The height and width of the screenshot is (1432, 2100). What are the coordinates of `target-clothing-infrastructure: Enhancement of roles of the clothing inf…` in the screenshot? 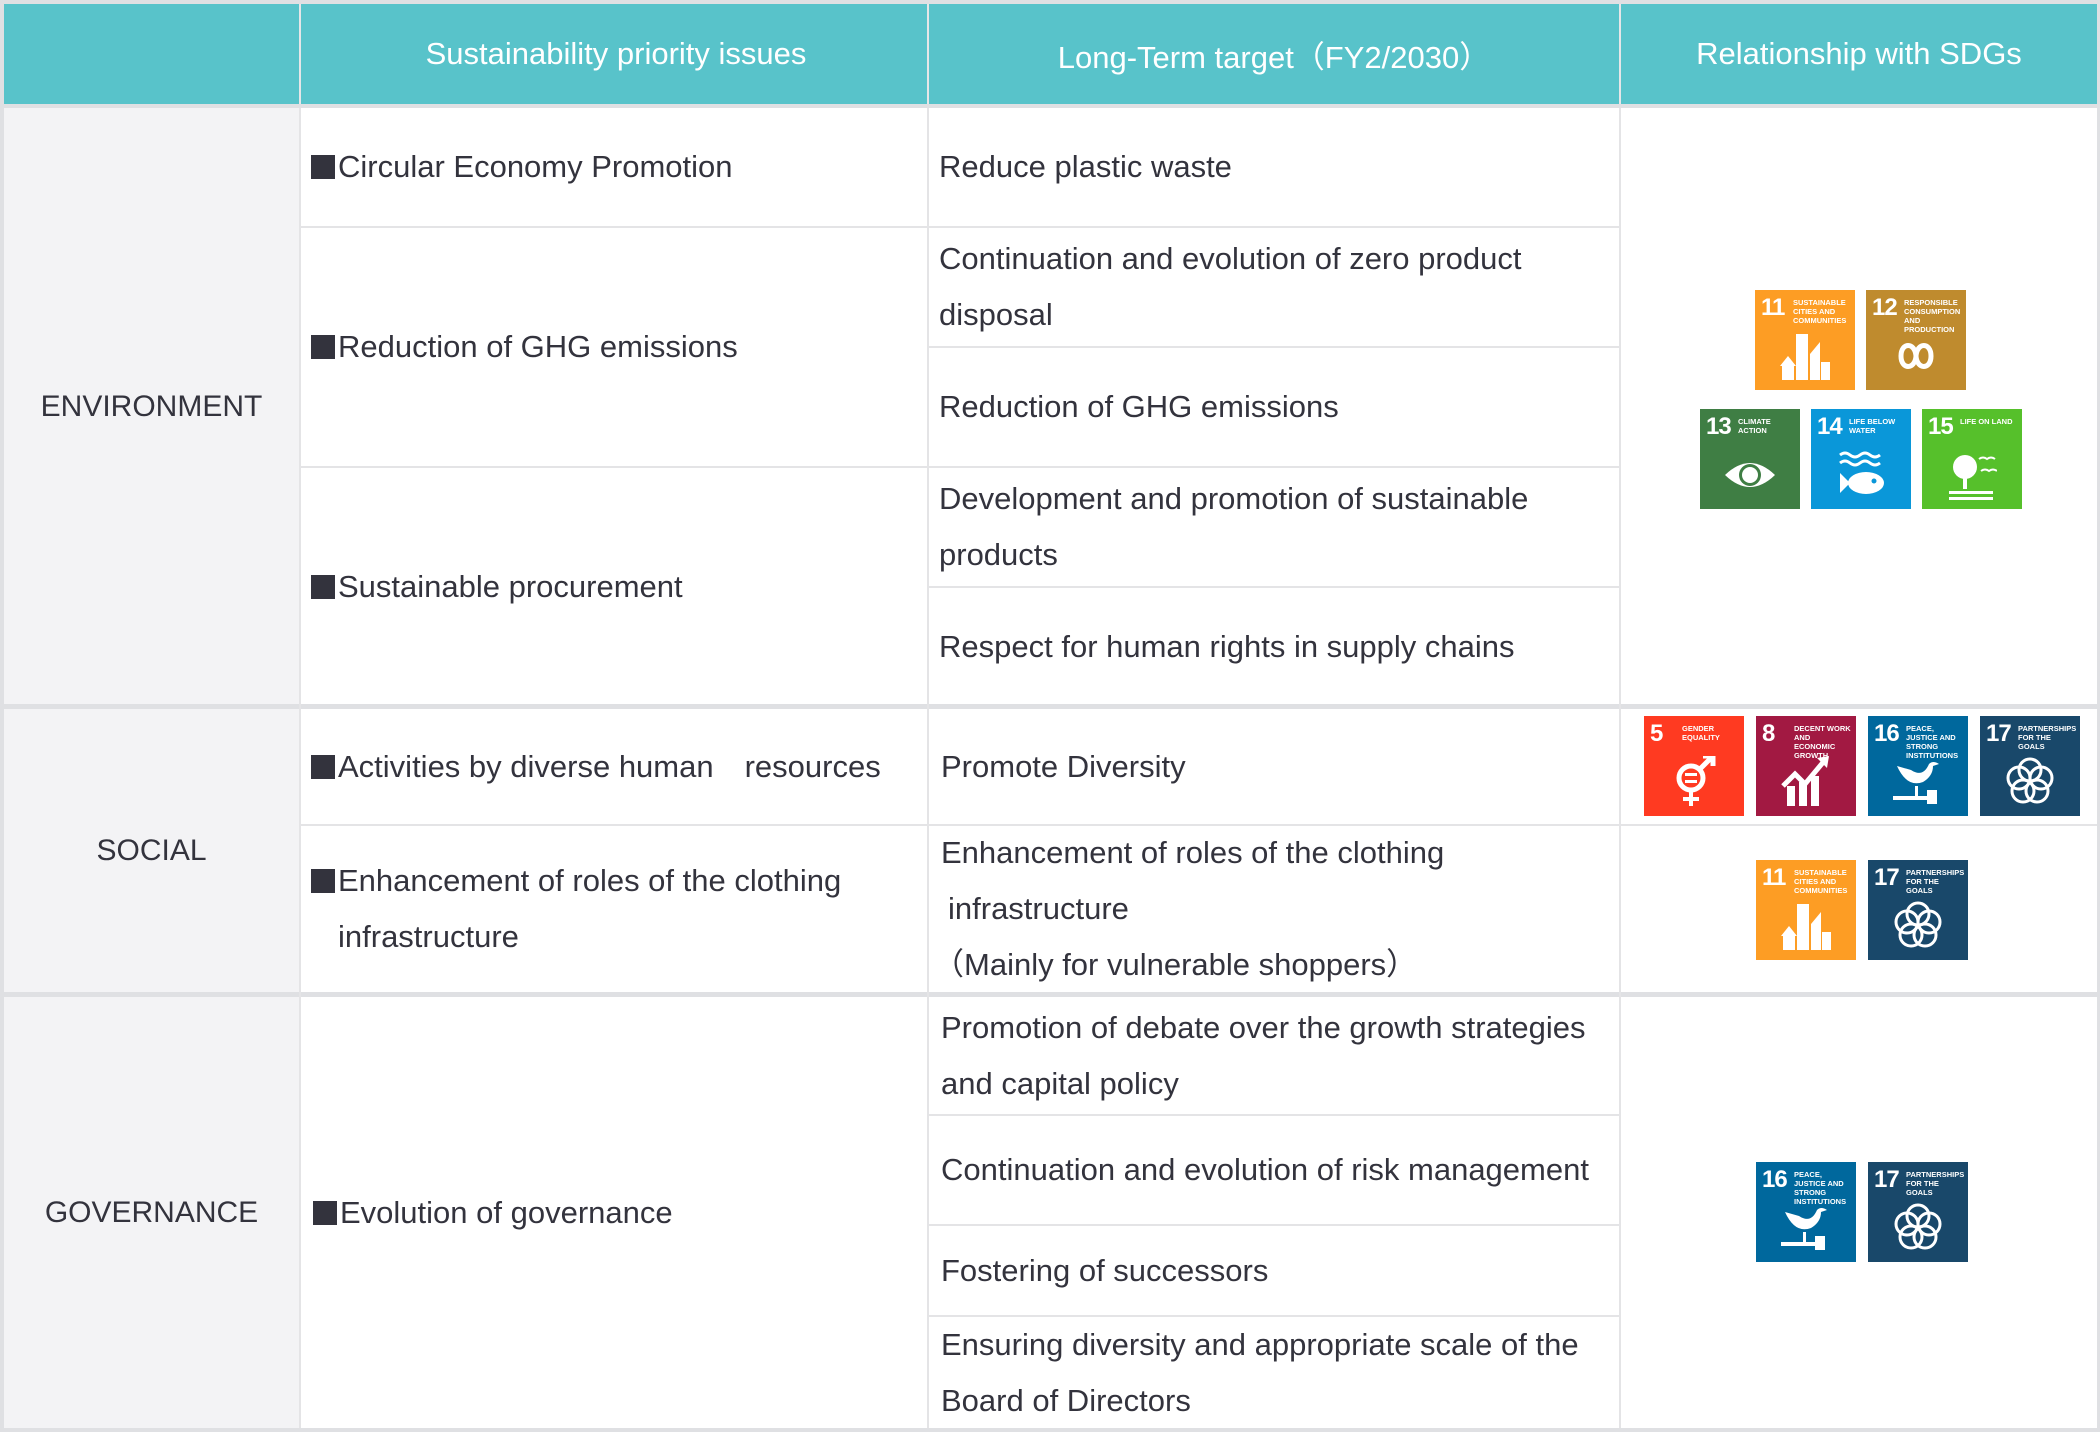 It's located at (1189, 908).